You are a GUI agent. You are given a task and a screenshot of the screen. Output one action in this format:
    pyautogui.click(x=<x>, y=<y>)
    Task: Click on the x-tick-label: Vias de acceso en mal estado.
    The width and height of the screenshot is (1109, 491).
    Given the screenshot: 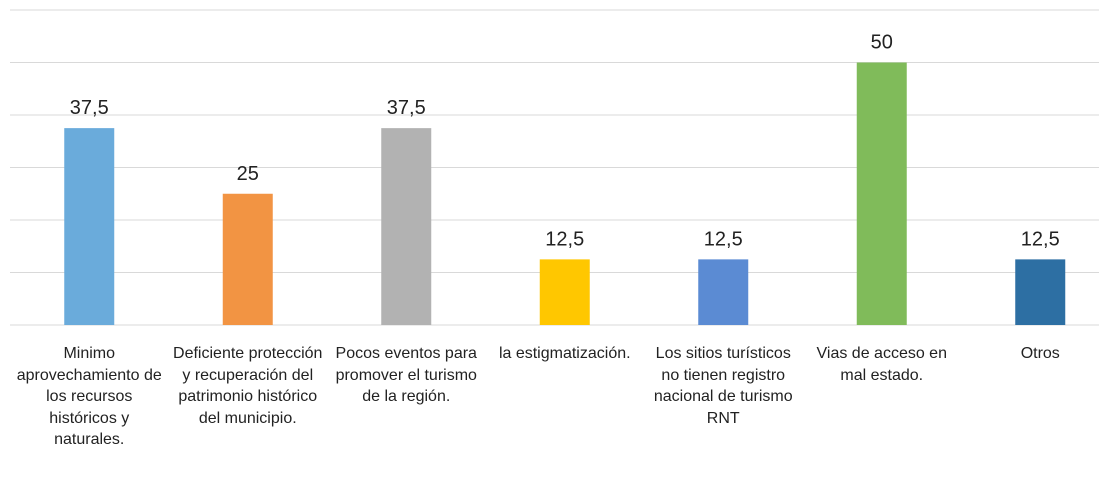 What is the action you would take?
    pyautogui.click(x=881, y=364)
    